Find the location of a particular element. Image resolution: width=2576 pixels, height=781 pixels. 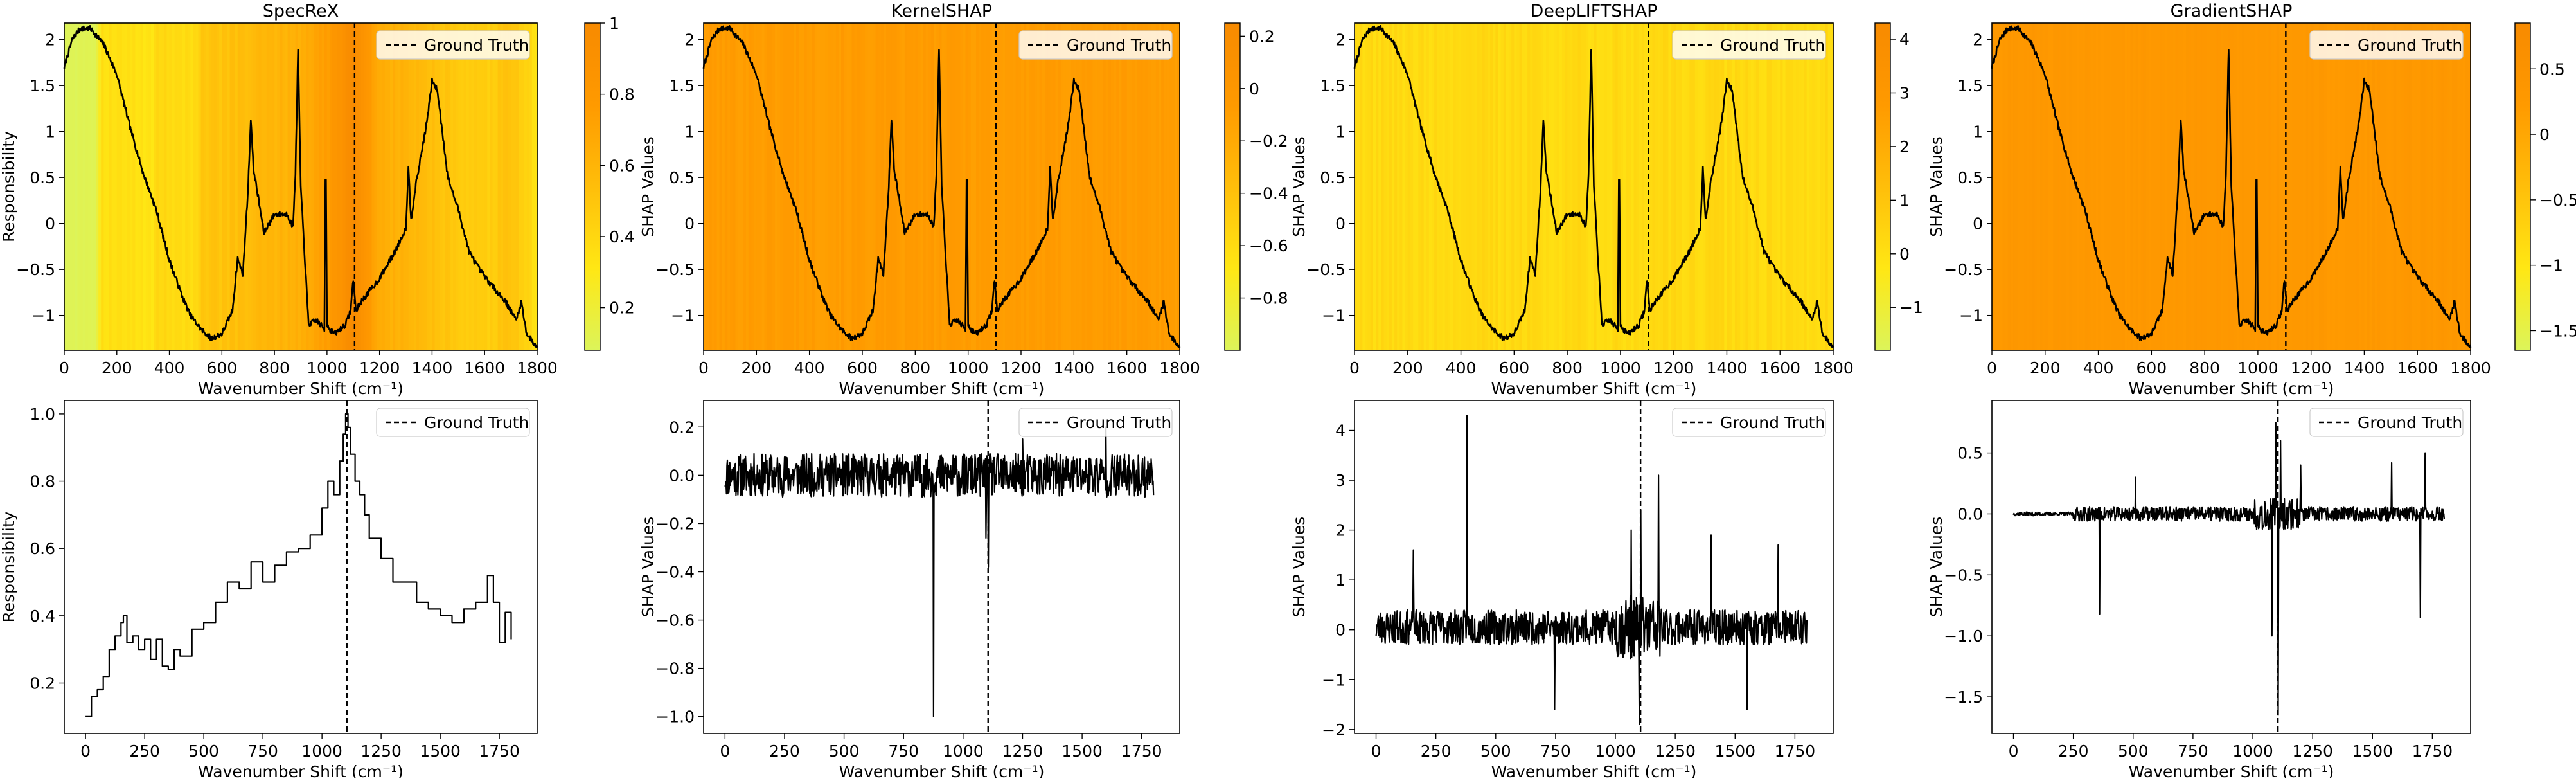

specrex-line-xtick-label: 1250 is located at coordinates (381, 751).